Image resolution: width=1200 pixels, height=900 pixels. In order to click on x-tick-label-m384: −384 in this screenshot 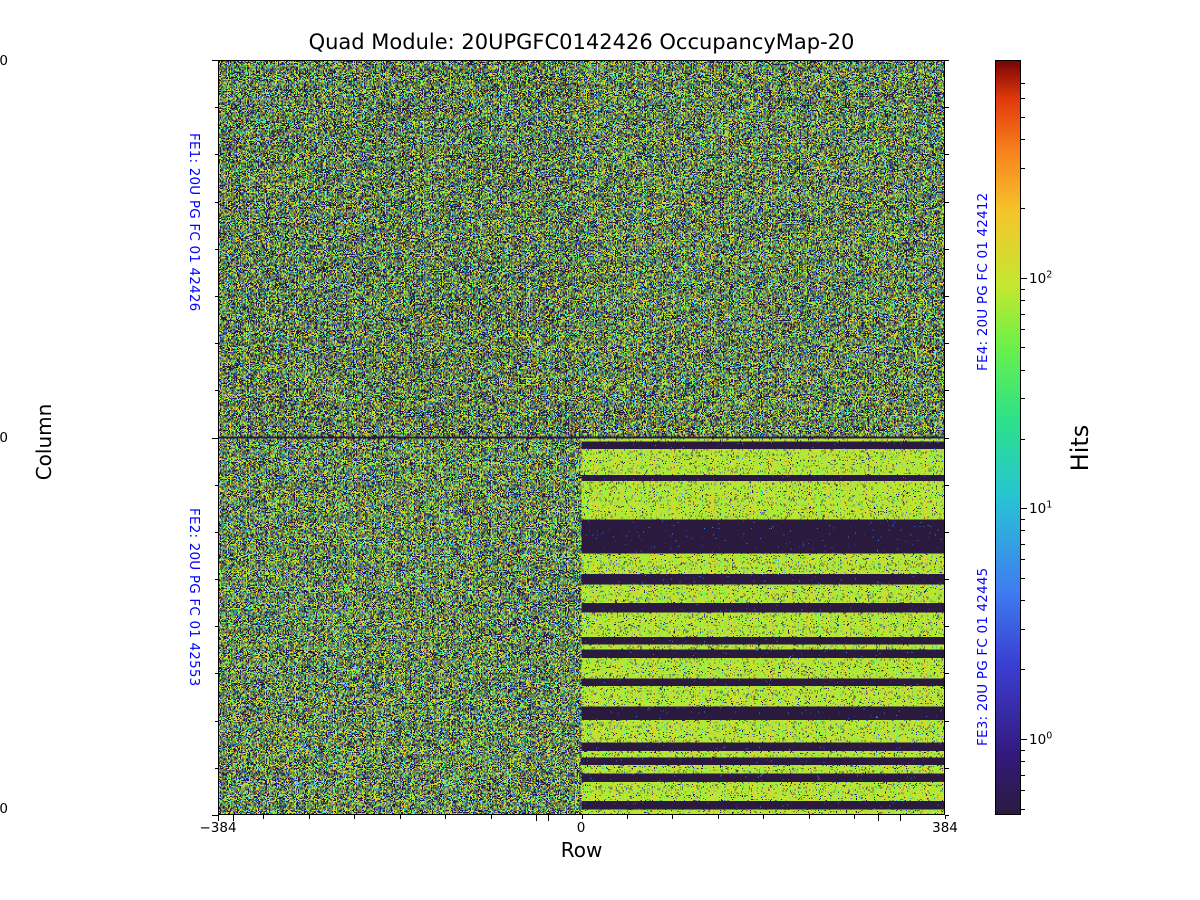, I will do `click(218, 828)`.